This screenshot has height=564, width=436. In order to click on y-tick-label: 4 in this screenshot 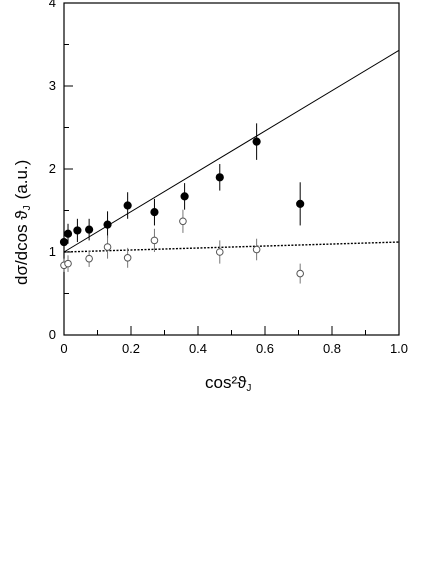, I will do `click(52, 5)`.